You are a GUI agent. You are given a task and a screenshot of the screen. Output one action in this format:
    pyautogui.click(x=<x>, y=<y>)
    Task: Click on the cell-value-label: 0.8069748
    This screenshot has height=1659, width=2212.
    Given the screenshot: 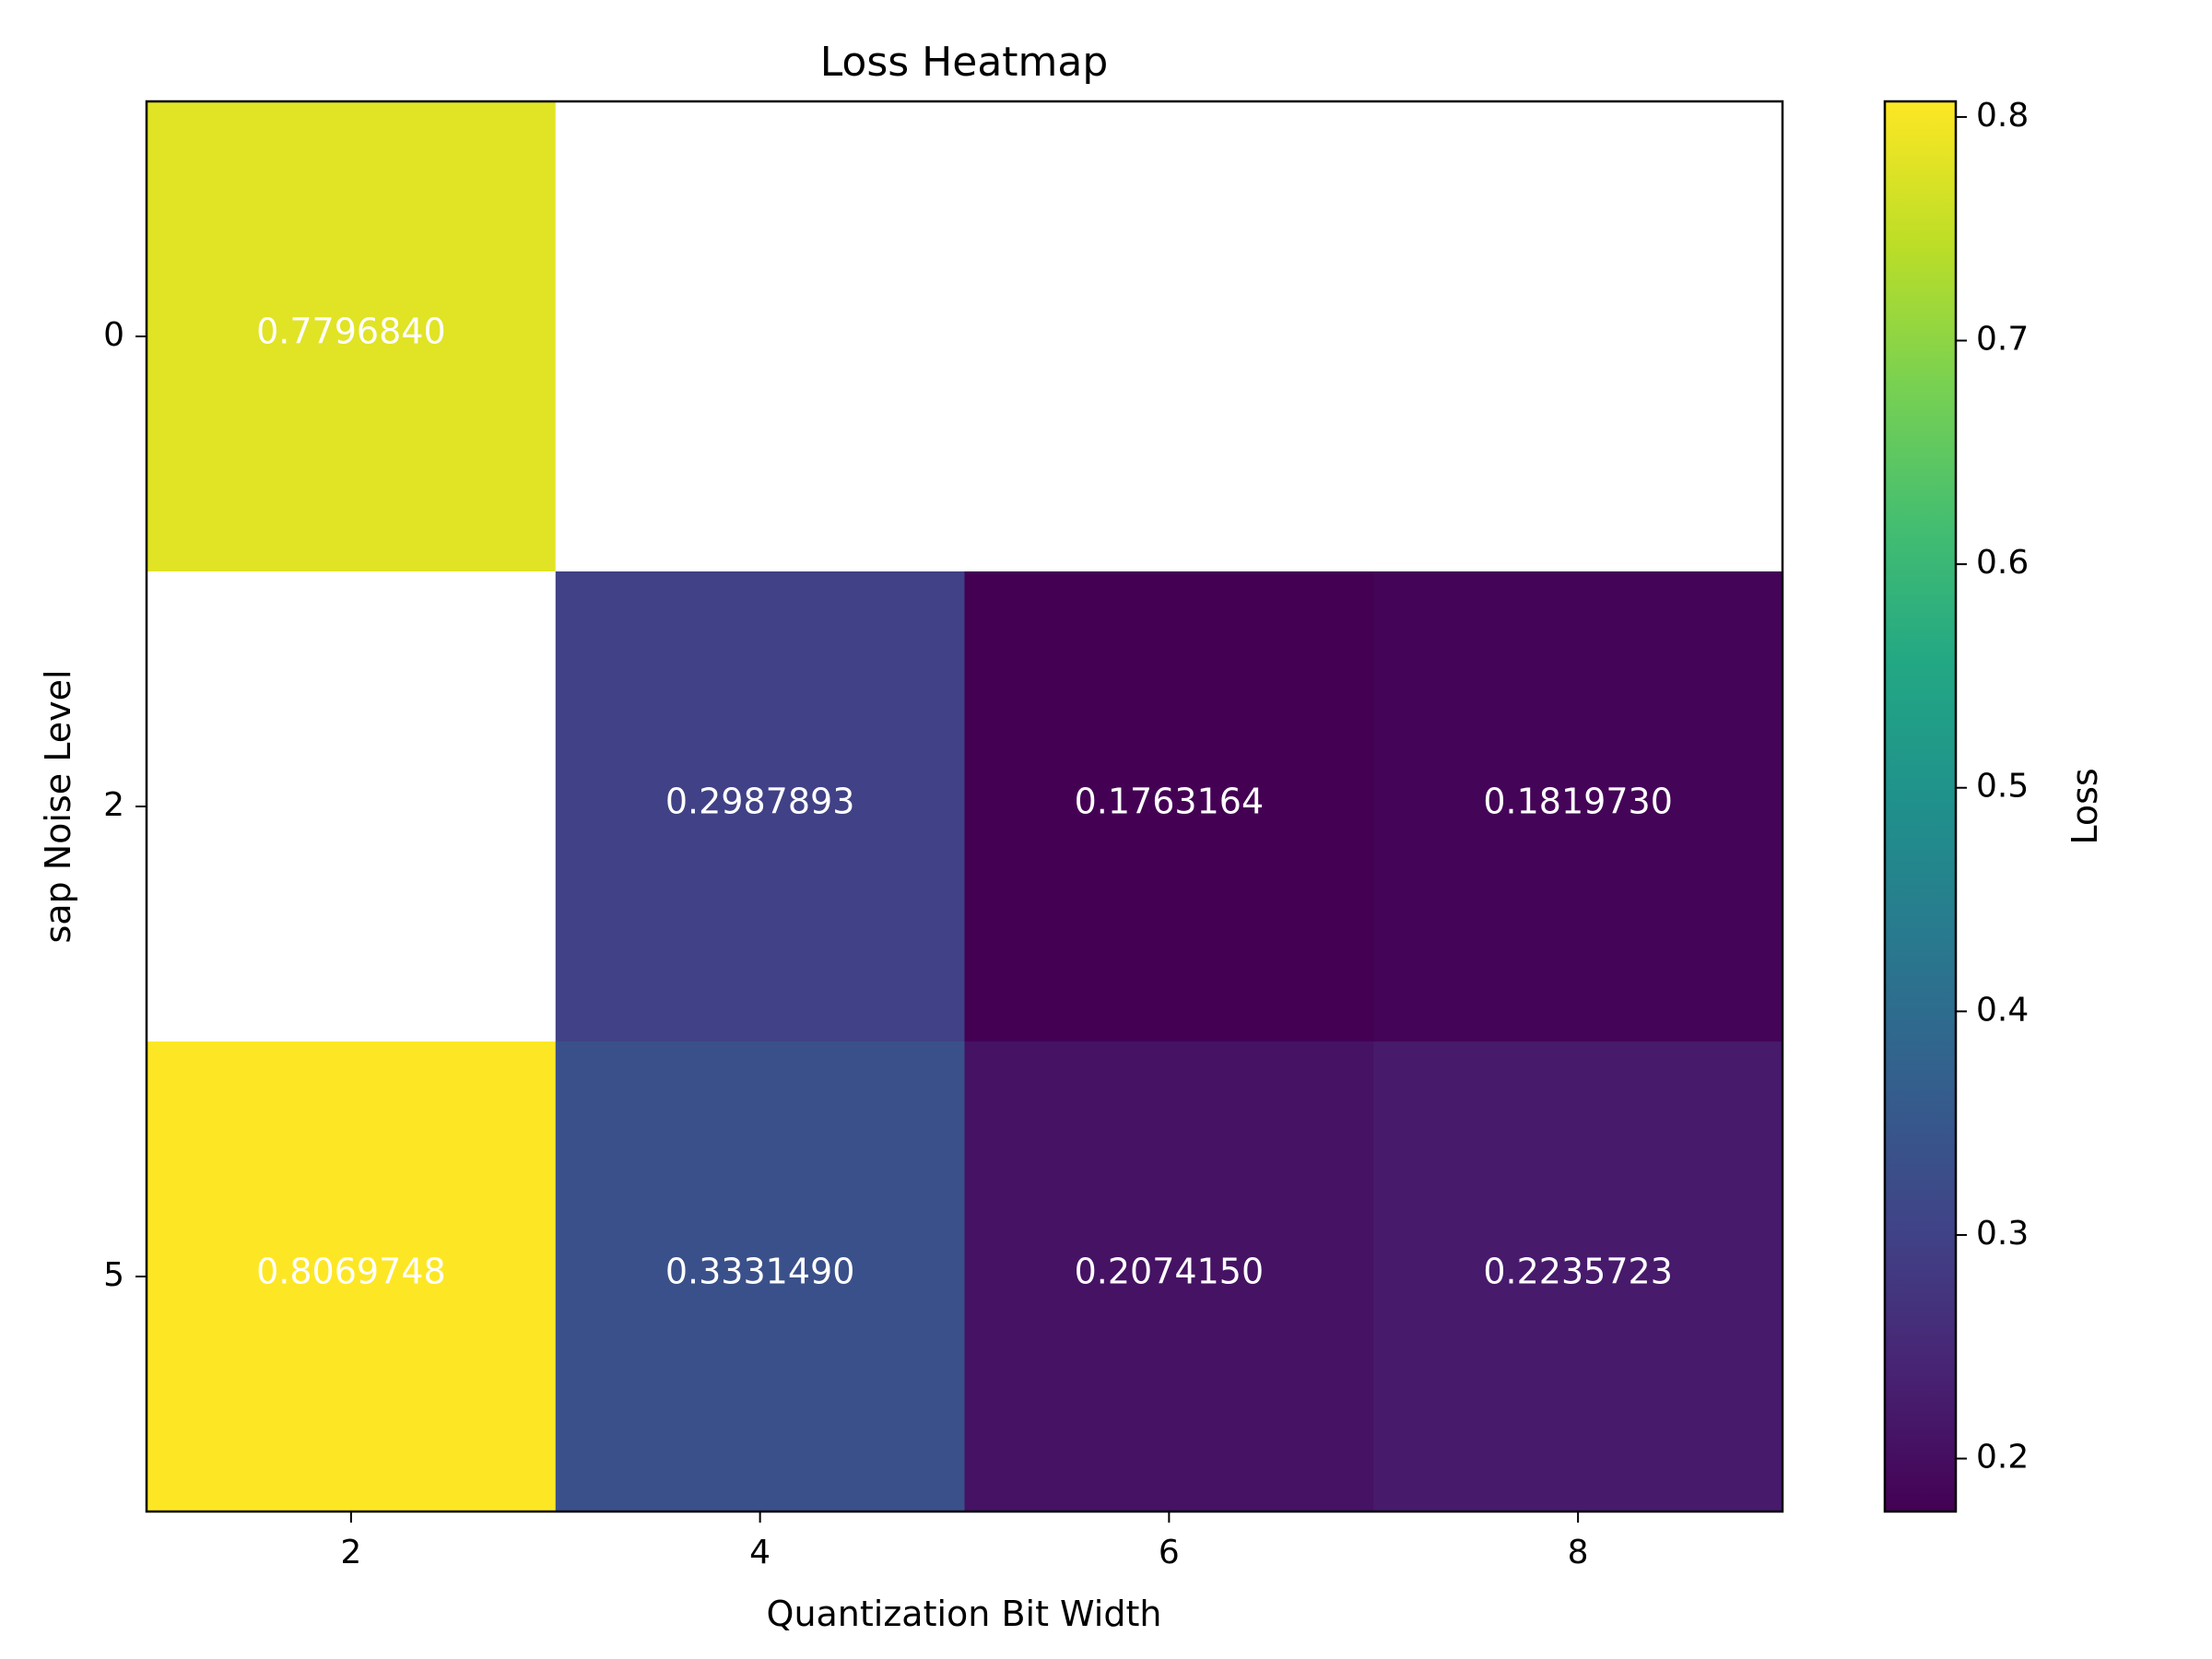 What is the action you would take?
    pyautogui.click(x=351, y=1272)
    